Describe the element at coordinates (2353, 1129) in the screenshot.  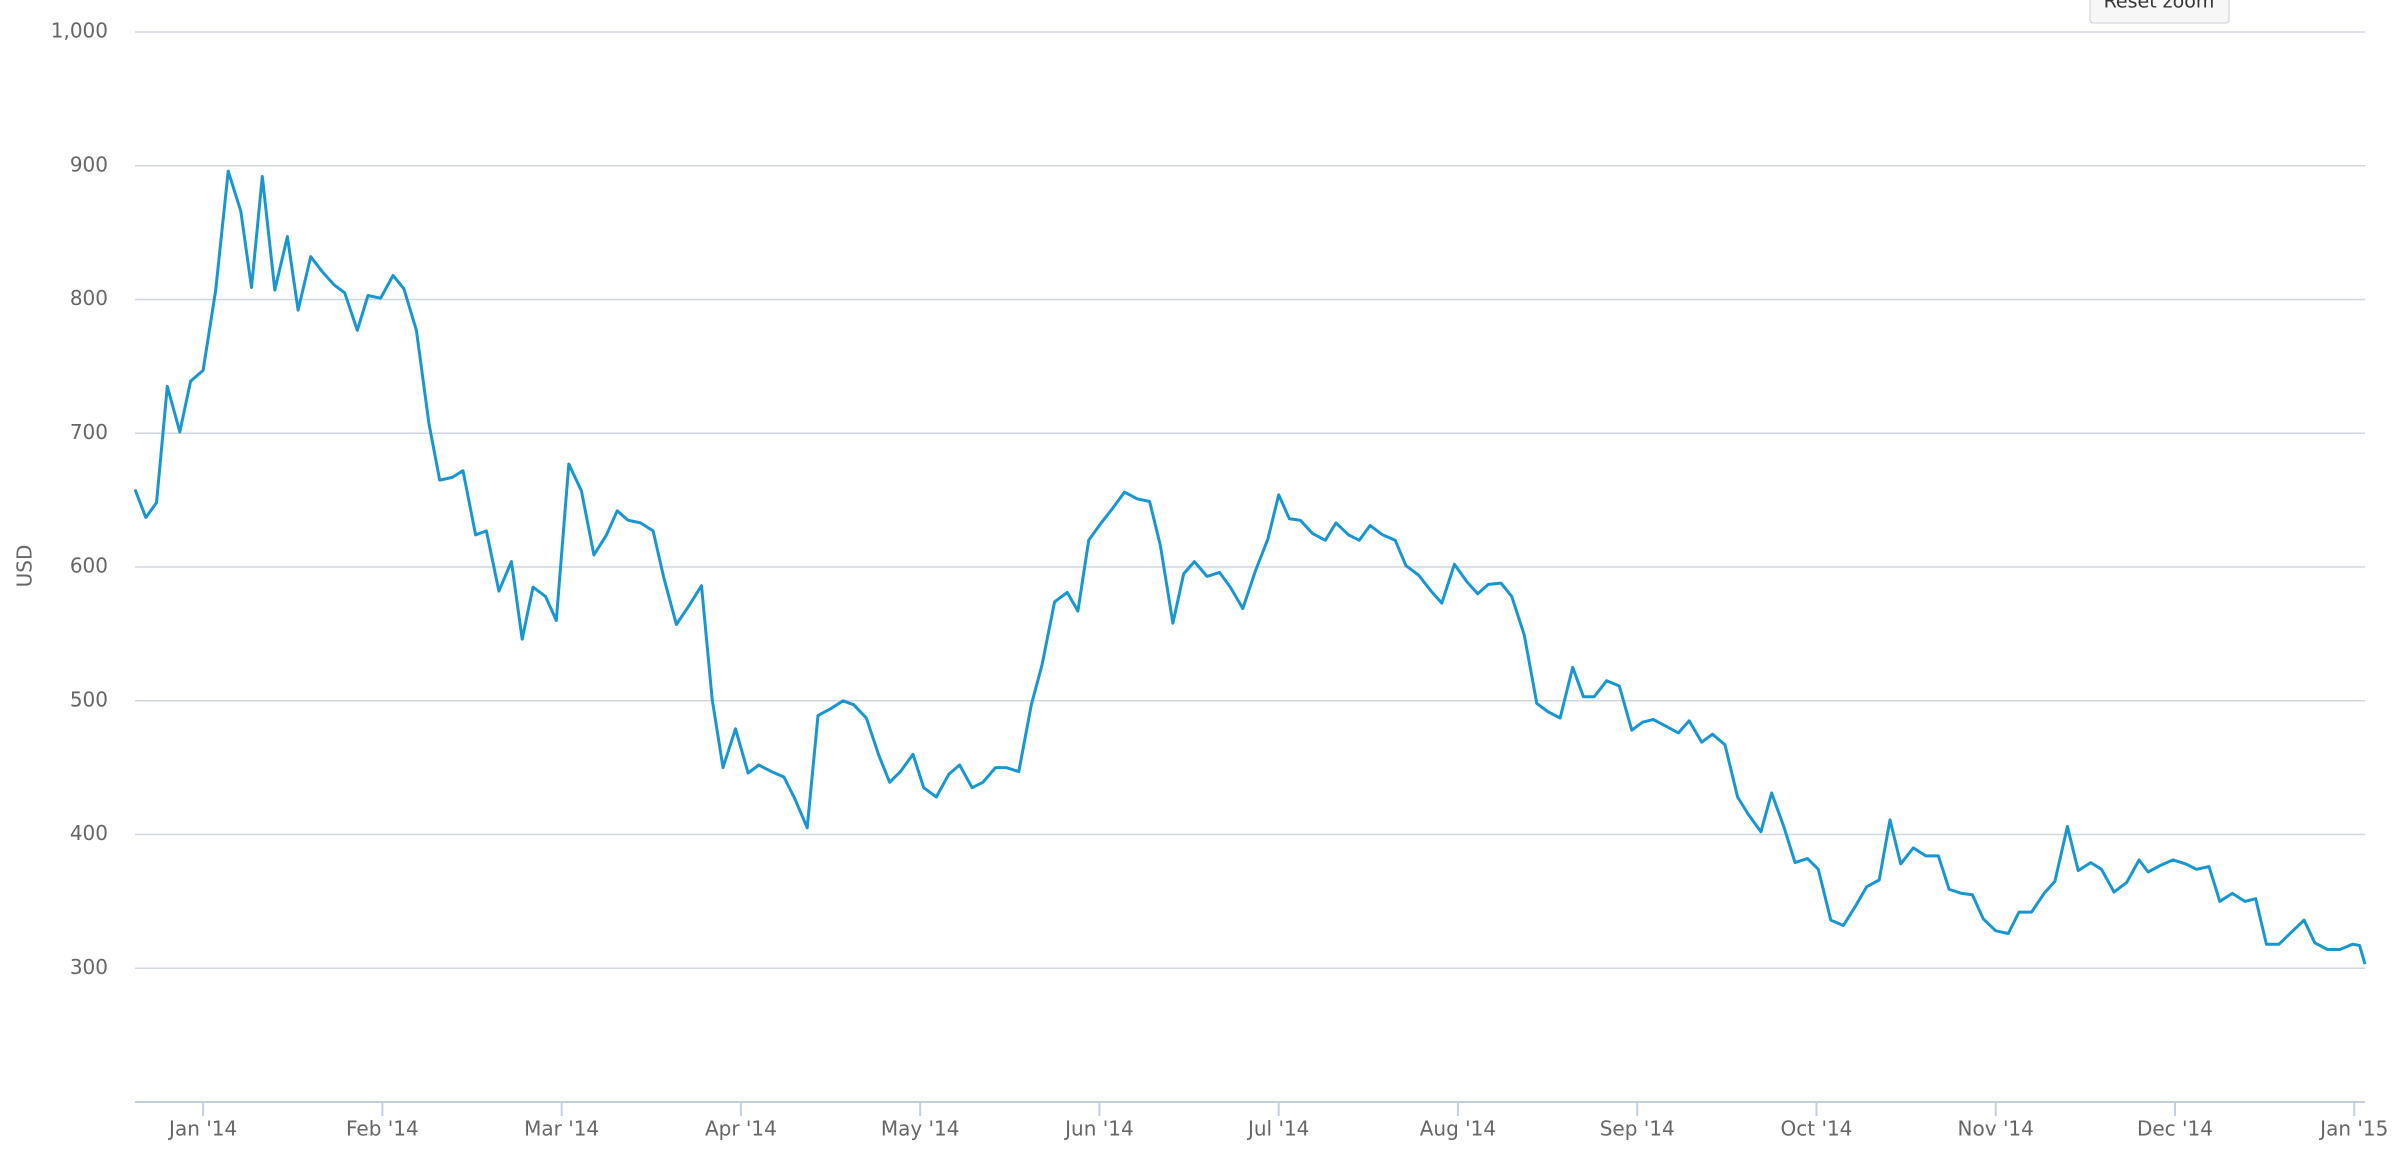
I see `x-tick-label: Jan '15` at that location.